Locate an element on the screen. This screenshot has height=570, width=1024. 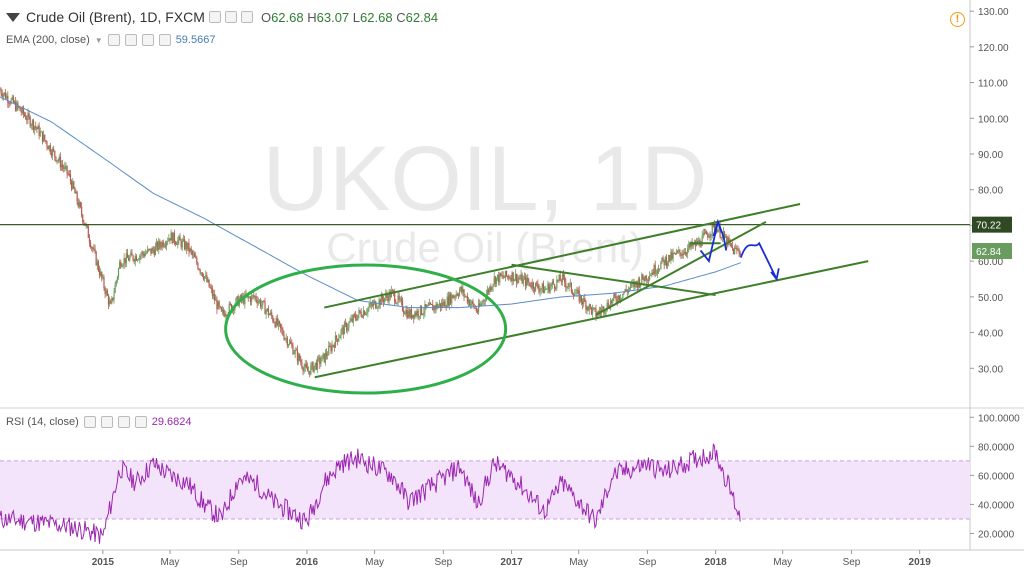
rsi-tick-label: 40.0000 is located at coordinates (996, 505).